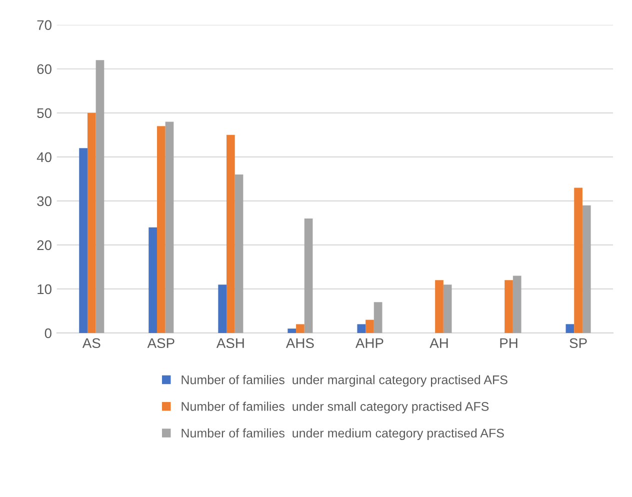 The image size is (632, 497). I want to click on y-tick-label: 60, so click(44, 69).